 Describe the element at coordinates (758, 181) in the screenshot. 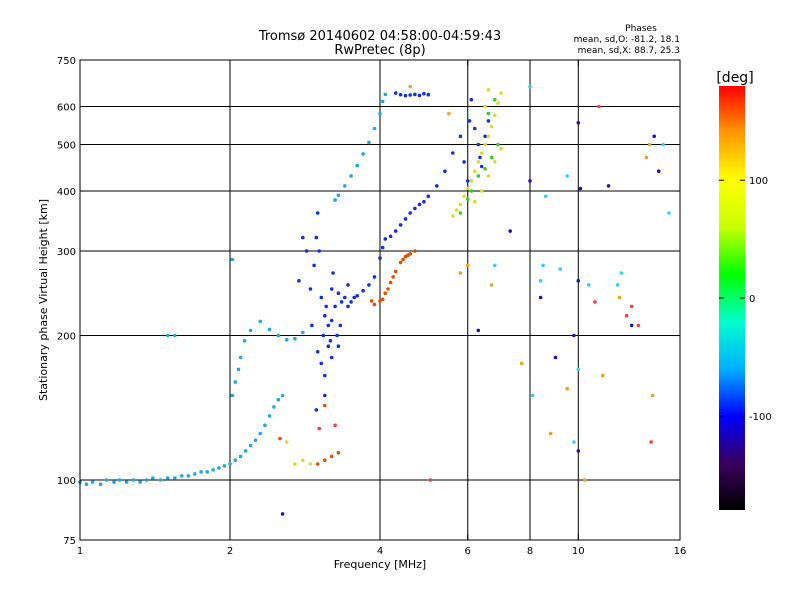

I see `colorbar-tick-label: 100` at that location.